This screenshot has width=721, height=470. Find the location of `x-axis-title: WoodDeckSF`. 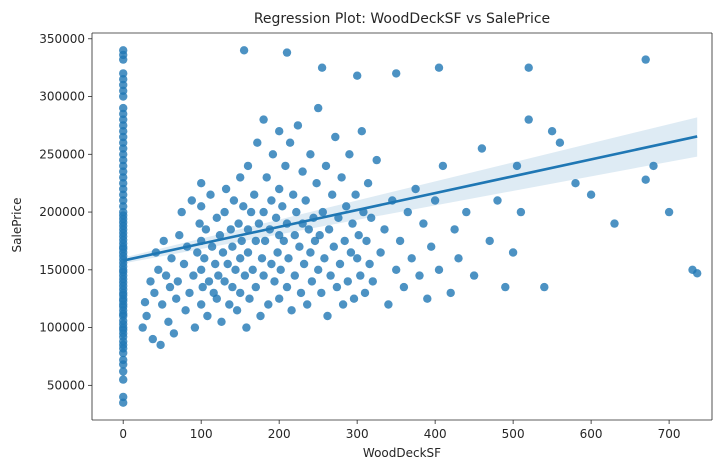

x-axis-title: WoodDeckSF is located at coordinates (402, 453).